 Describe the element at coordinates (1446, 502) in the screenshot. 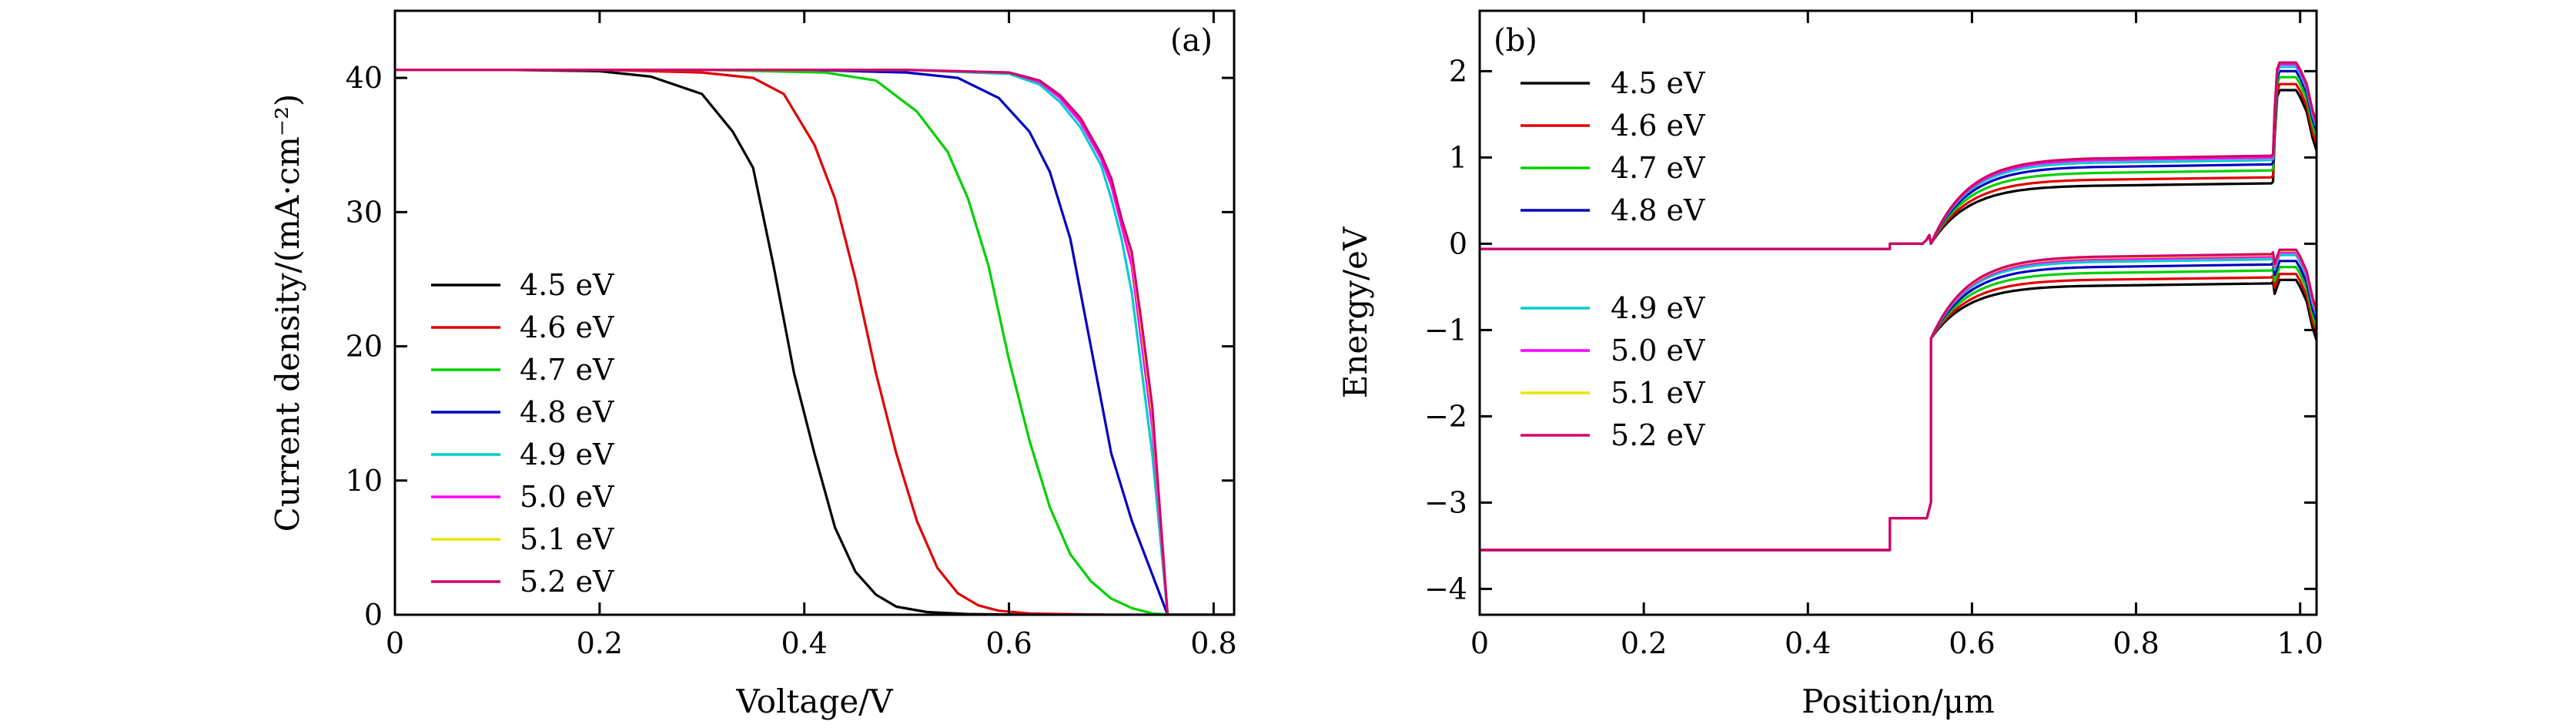

I see `y-tick-label: −3` at that location.